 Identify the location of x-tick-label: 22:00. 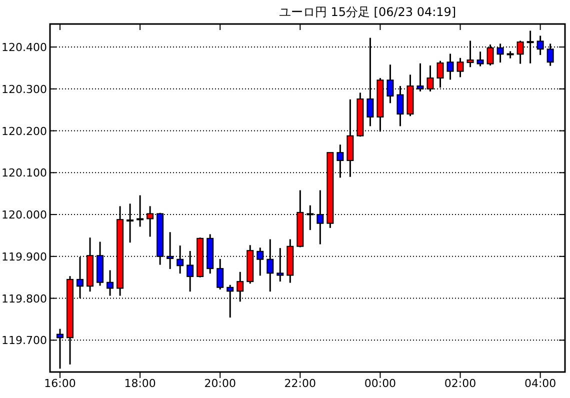
(300, 383).